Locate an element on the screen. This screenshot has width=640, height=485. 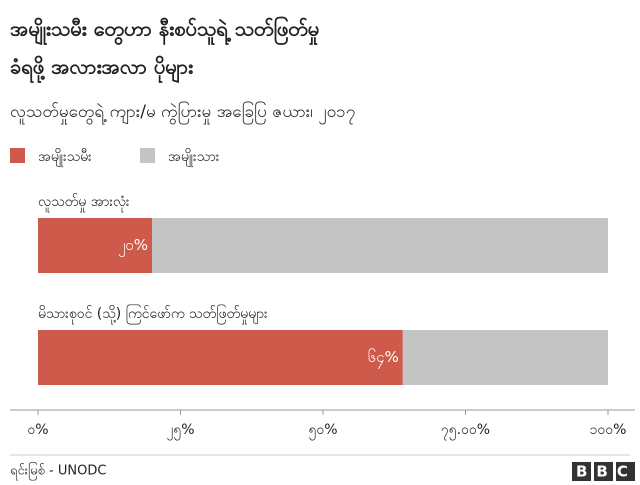
source: ရင်းမြစ် - UNODC is located at coordinates (58, 471).